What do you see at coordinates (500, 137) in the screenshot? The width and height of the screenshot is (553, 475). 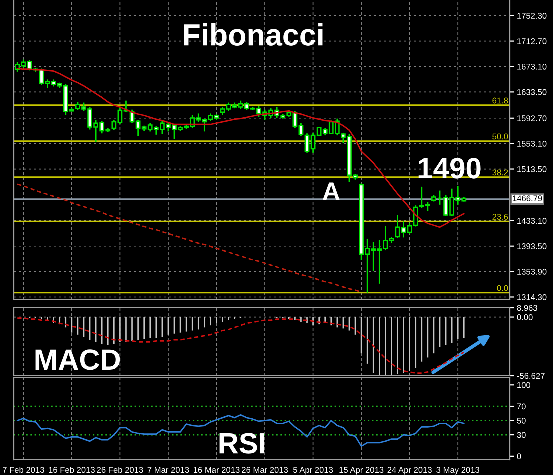 I see `annotation: 50.0` at bounding box center [500, 137].